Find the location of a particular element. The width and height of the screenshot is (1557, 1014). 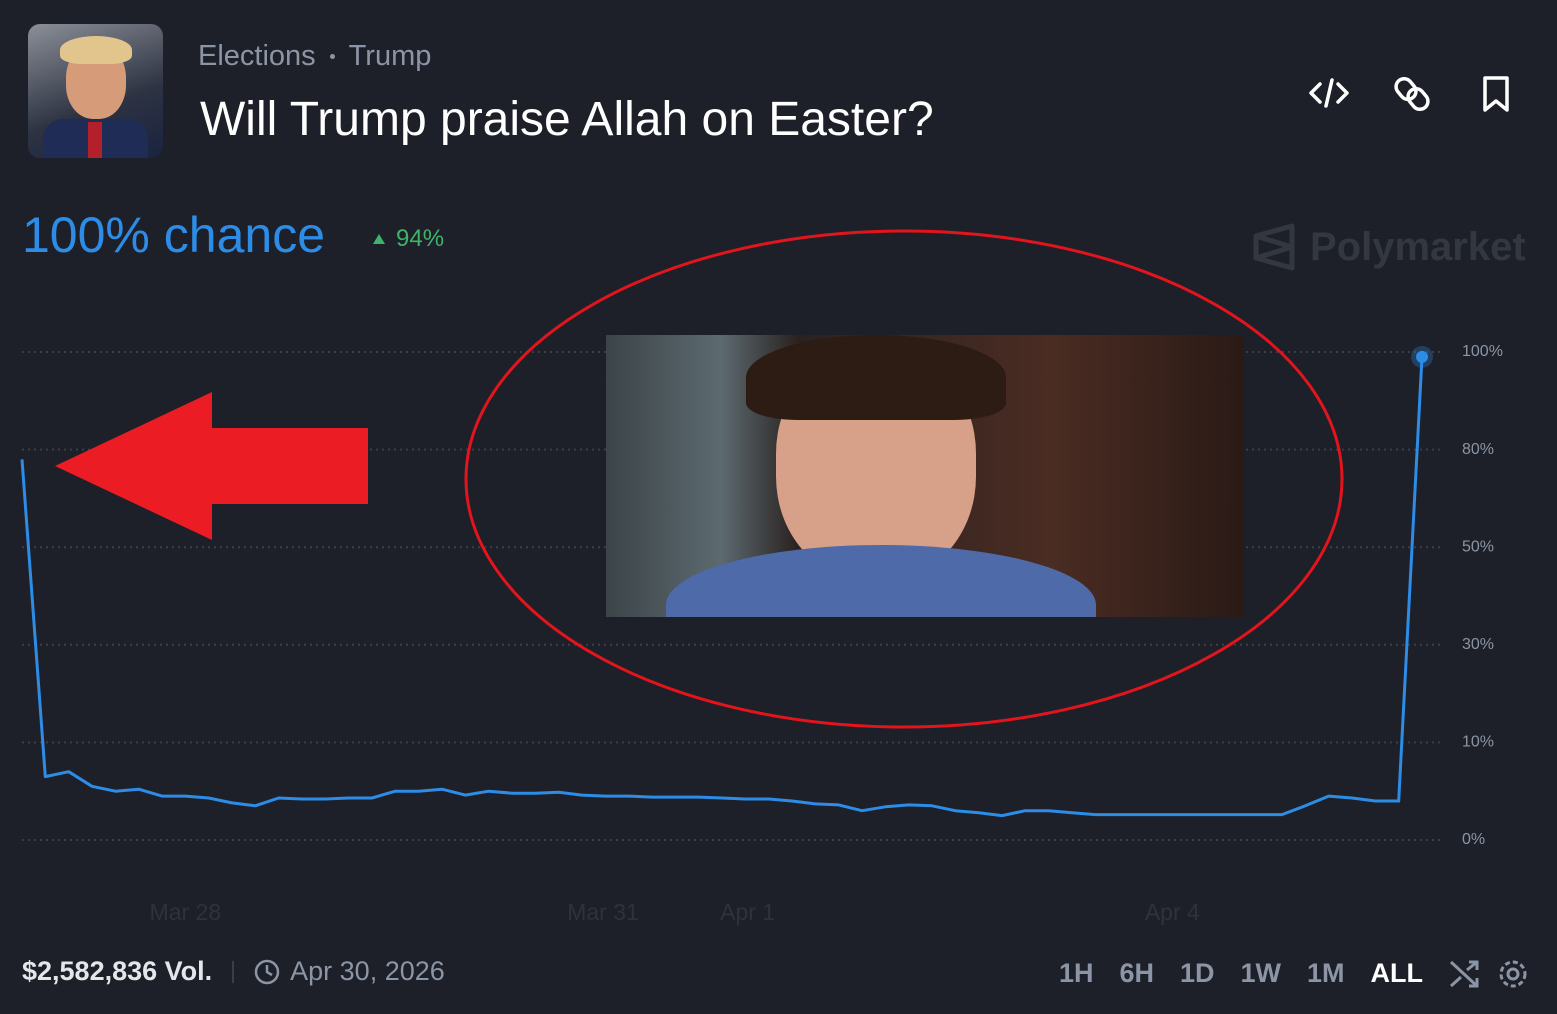

y-tick-label: 30% is located at coordinates (1478, 644).